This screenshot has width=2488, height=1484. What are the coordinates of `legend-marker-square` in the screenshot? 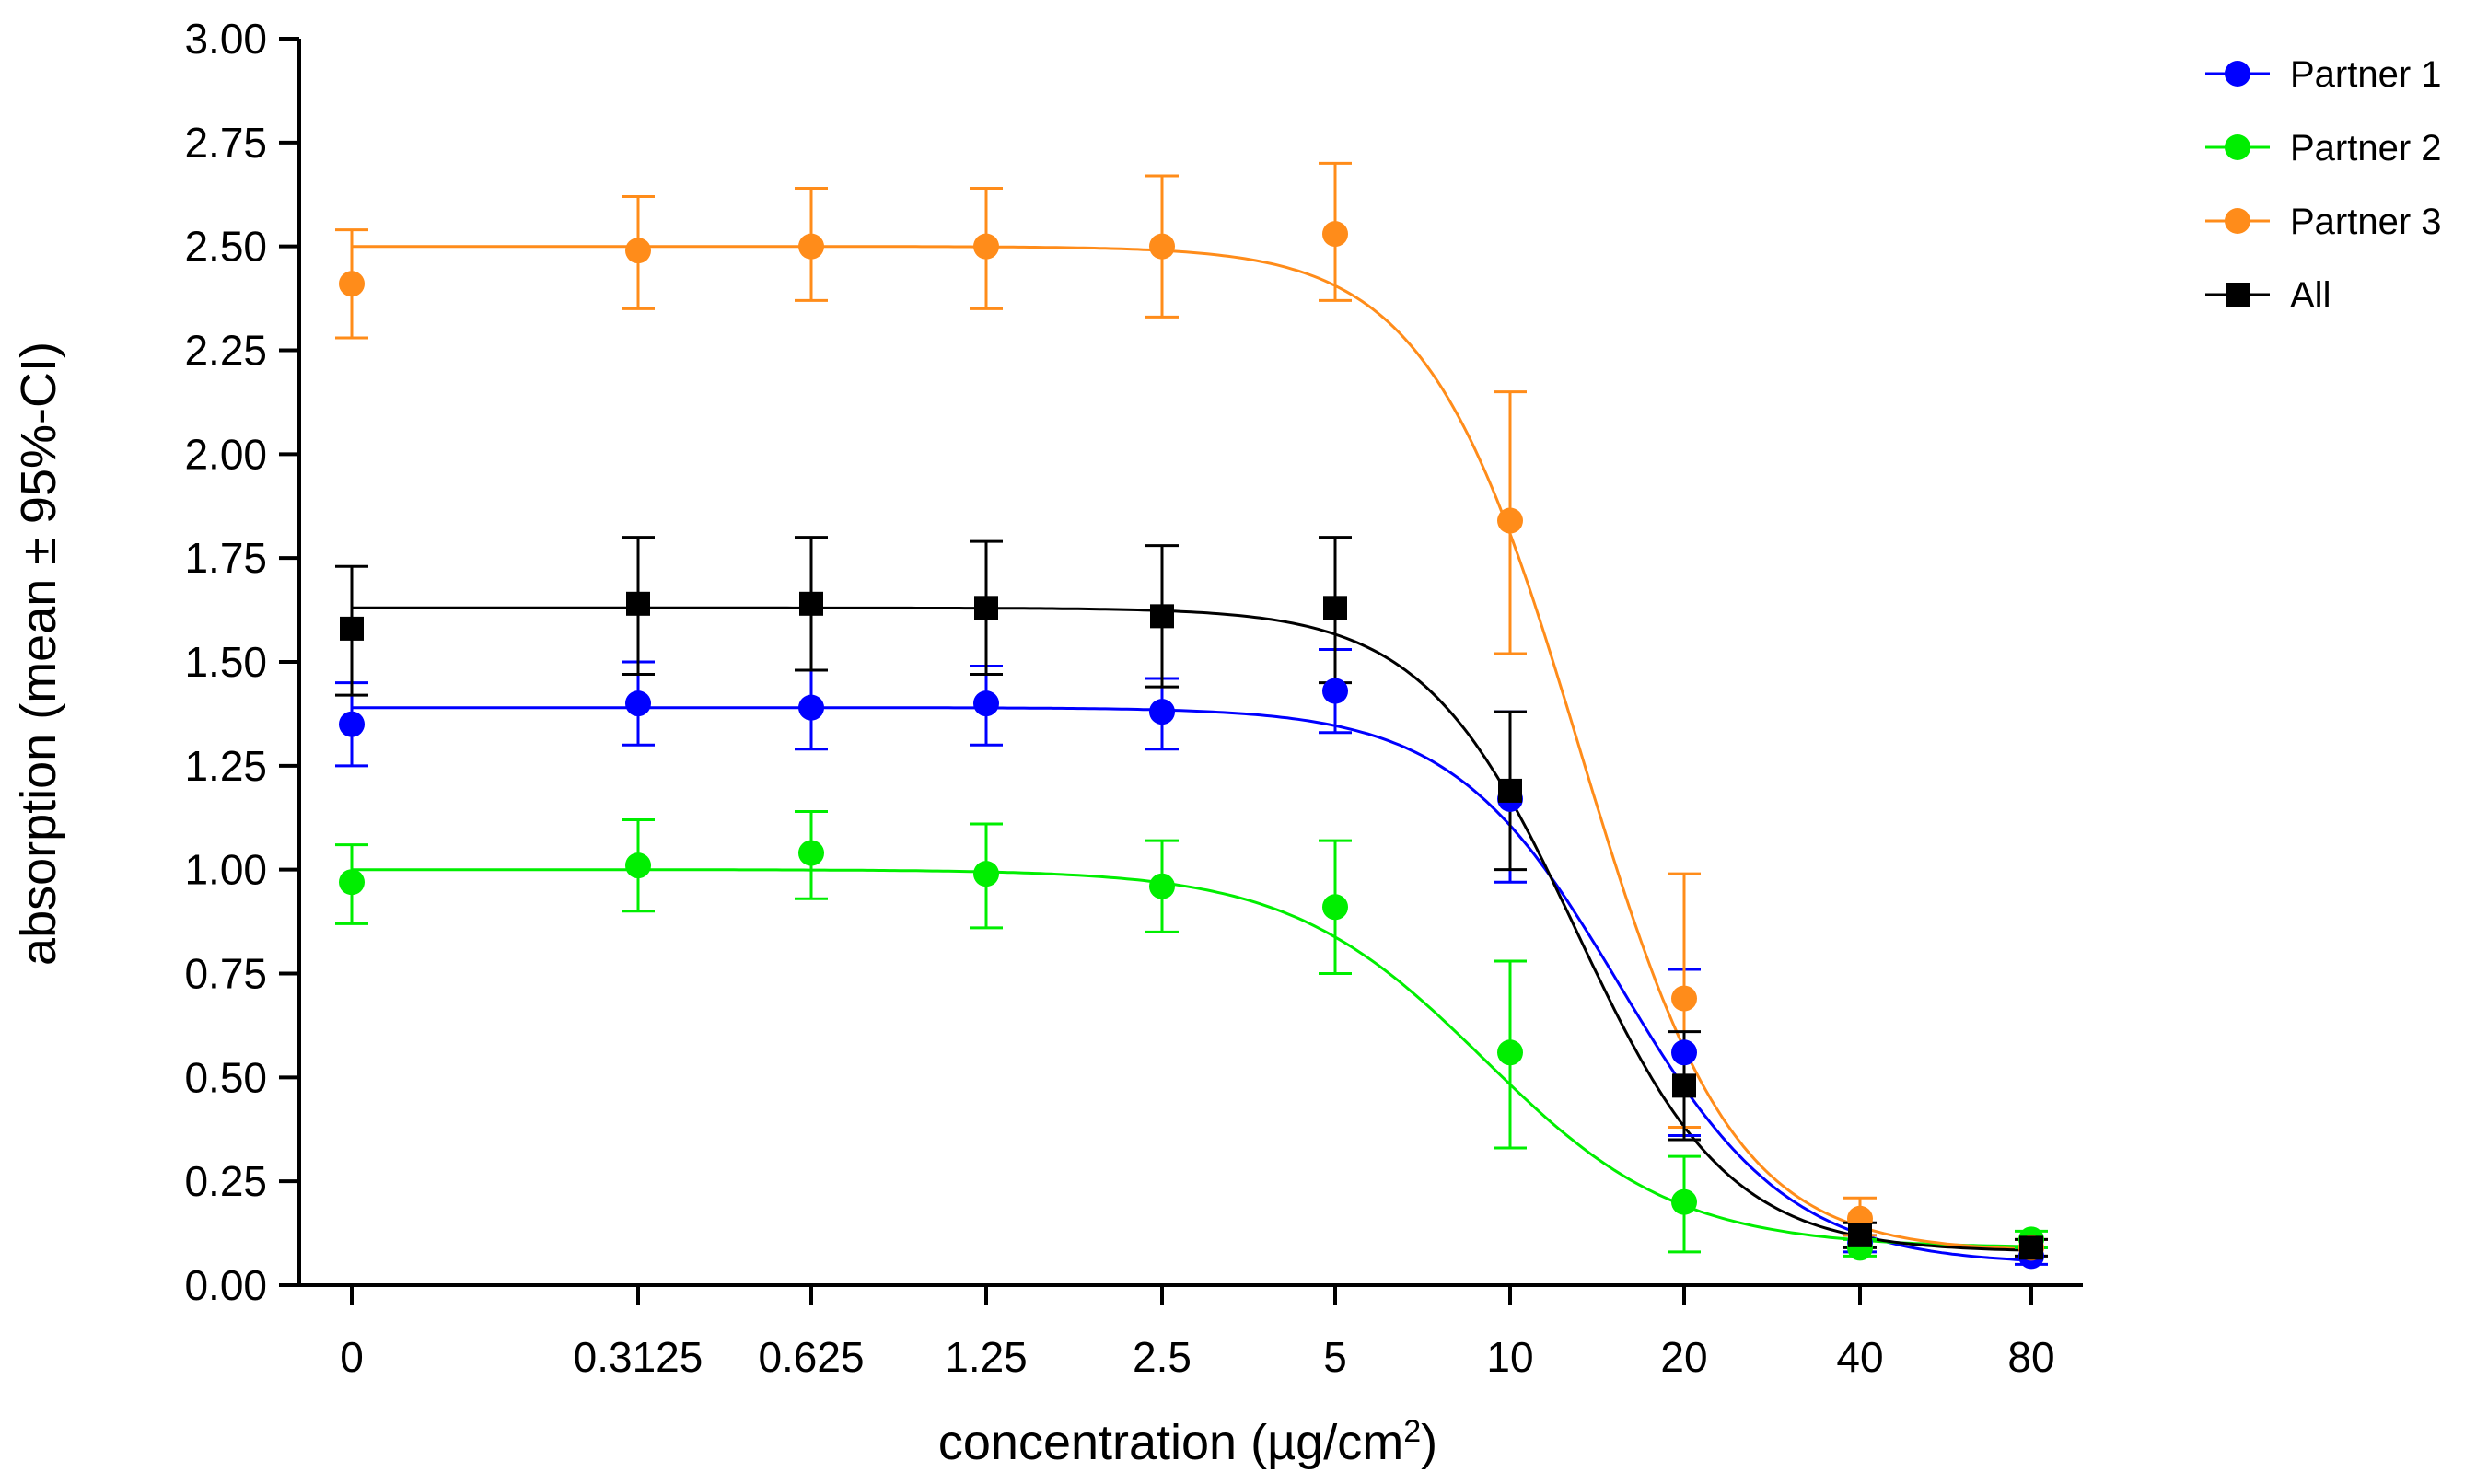 It's located at (2238, 295).